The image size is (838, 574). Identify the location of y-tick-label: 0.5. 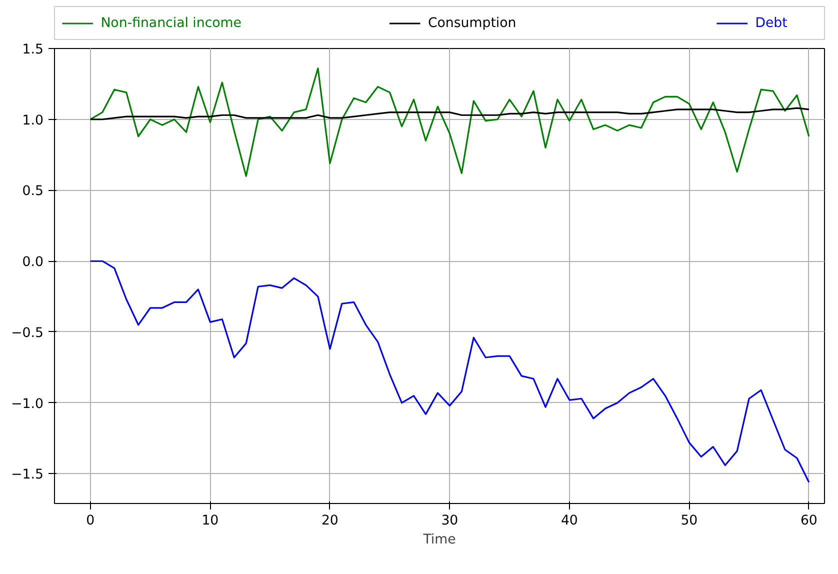
(33, 192).